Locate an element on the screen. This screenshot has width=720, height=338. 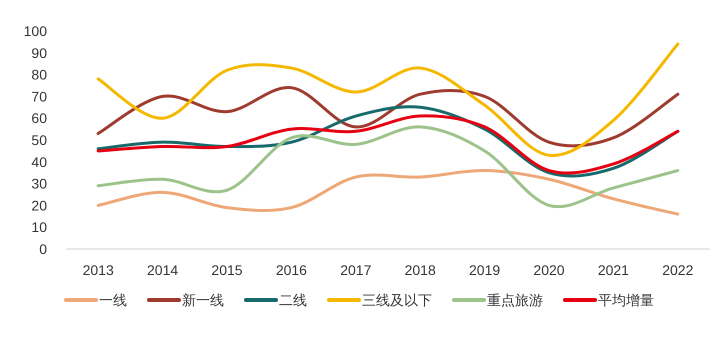
legend-label: 二线 is located at coordinates (293, 300).